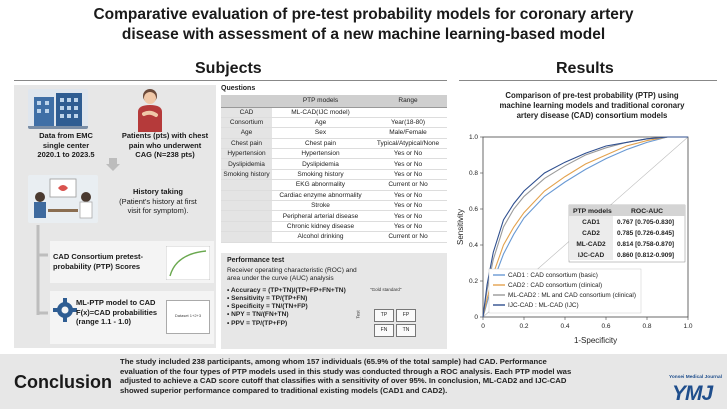 This screenshot has height=409, width=727. Describe the element at coordinates (320, 175) in the screenshot. I see `table-cell-ptp: Smoking history` at that location.